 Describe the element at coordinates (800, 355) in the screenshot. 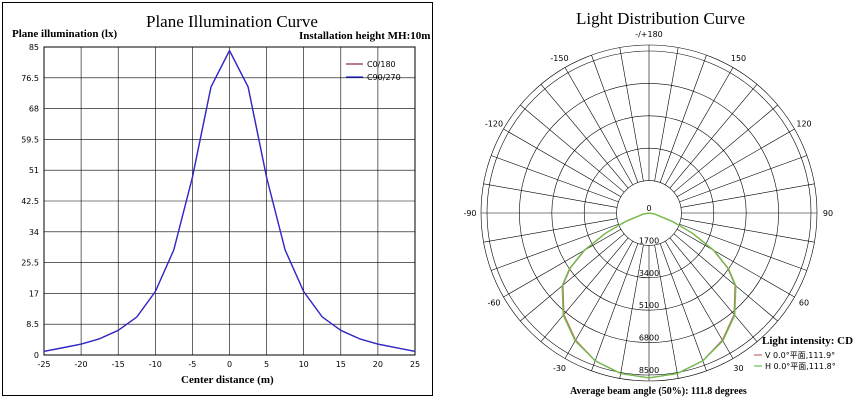

I see `polar-legend-label: V 0.0°平面,111.9°` at that location.